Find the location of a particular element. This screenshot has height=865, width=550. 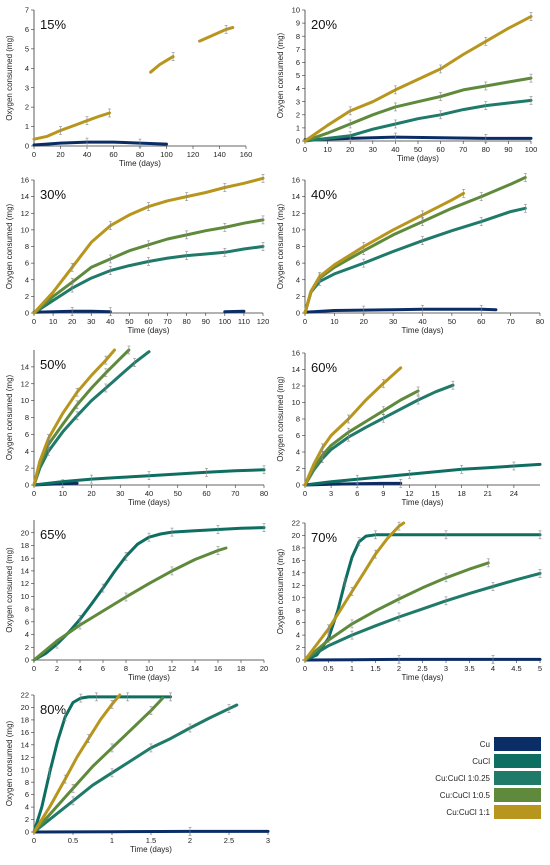

x-tick-label: 140 is located at coordinates (219, 154).